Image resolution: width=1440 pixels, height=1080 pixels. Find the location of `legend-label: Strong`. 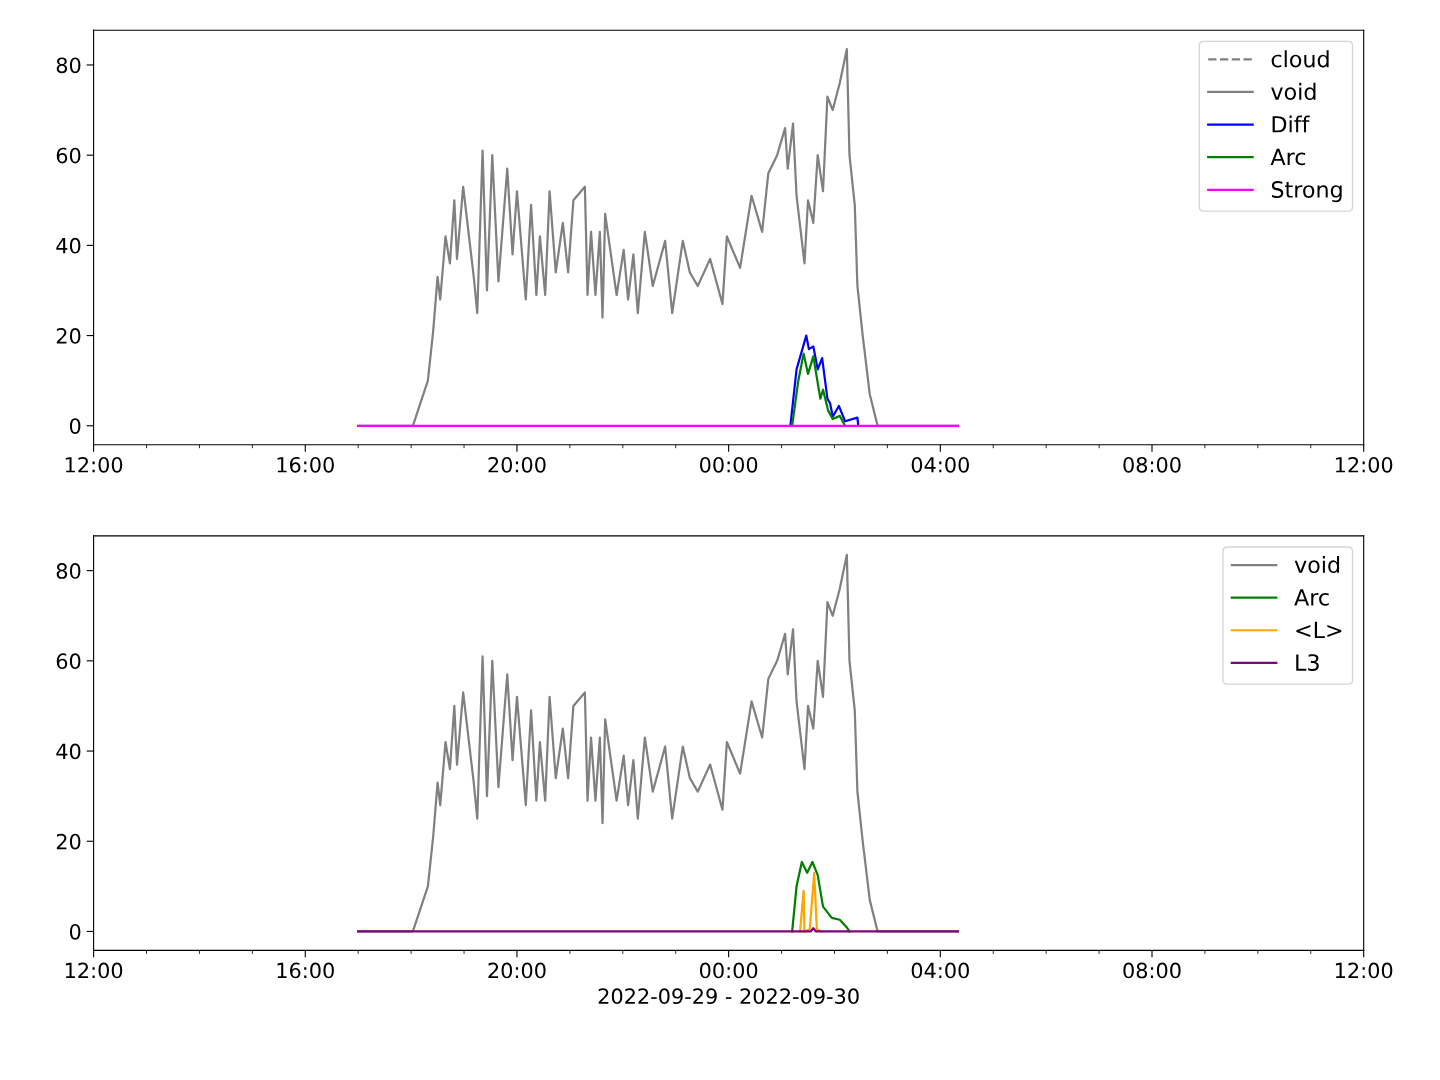

legend-label: Strong is located at coordinates (1306, 192).